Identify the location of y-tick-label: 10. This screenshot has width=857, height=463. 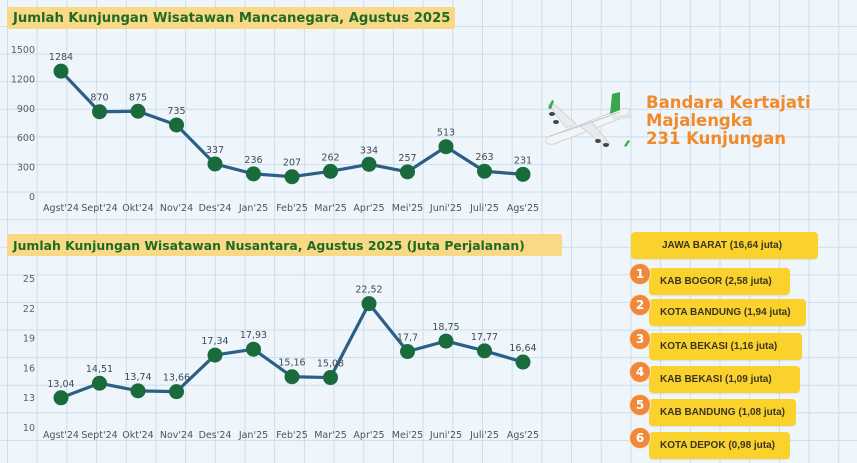
(29, 428).